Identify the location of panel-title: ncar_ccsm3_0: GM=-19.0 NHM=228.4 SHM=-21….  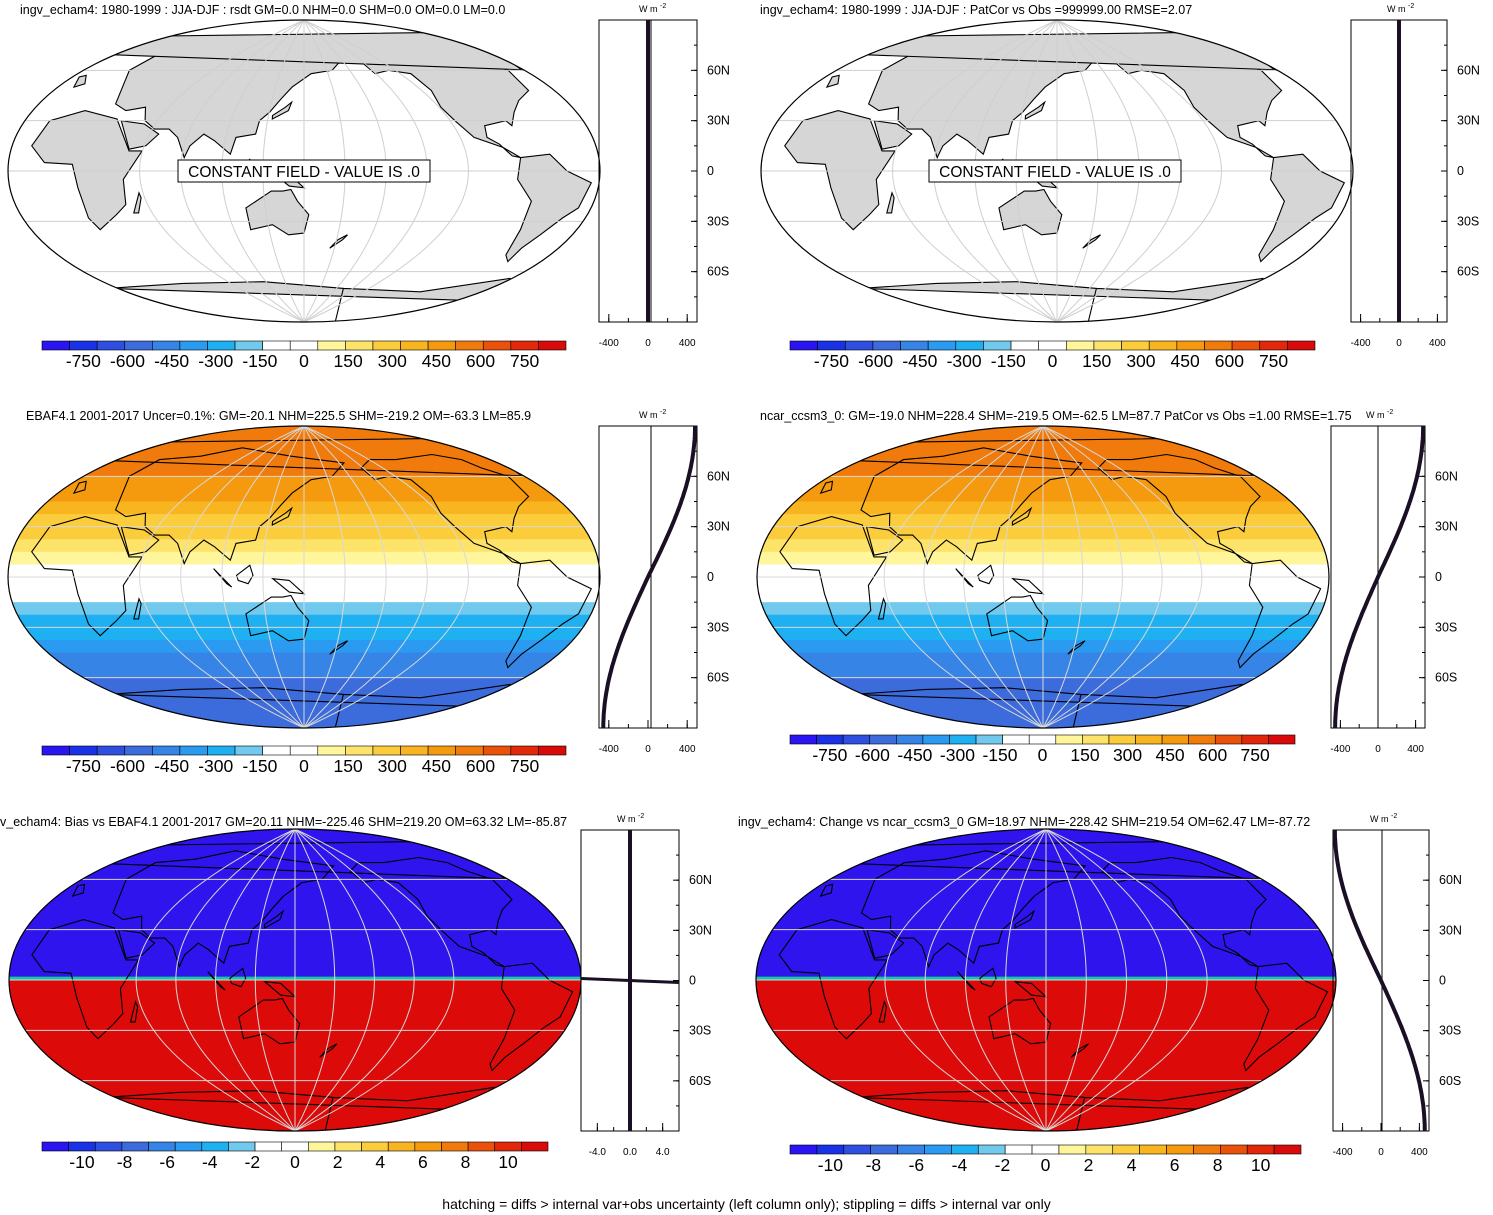
(1056, 416).